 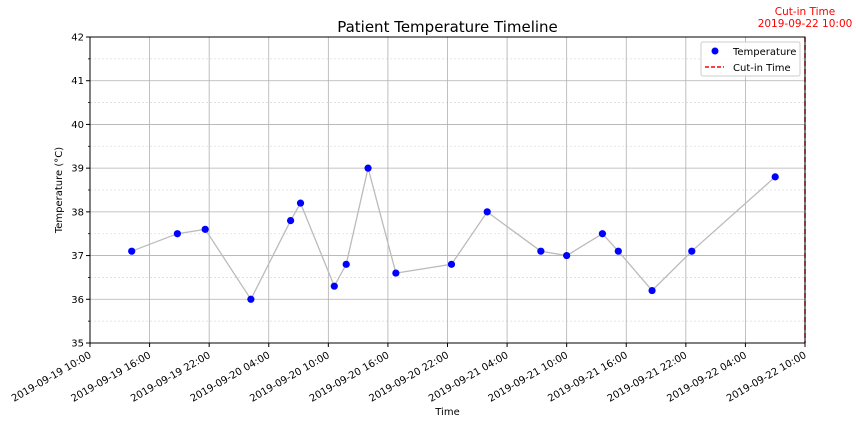 What do you see at coordinates (77, 81) in the screenshot?
I see `y-tick-label: 41` at bounding box center [77, 81].